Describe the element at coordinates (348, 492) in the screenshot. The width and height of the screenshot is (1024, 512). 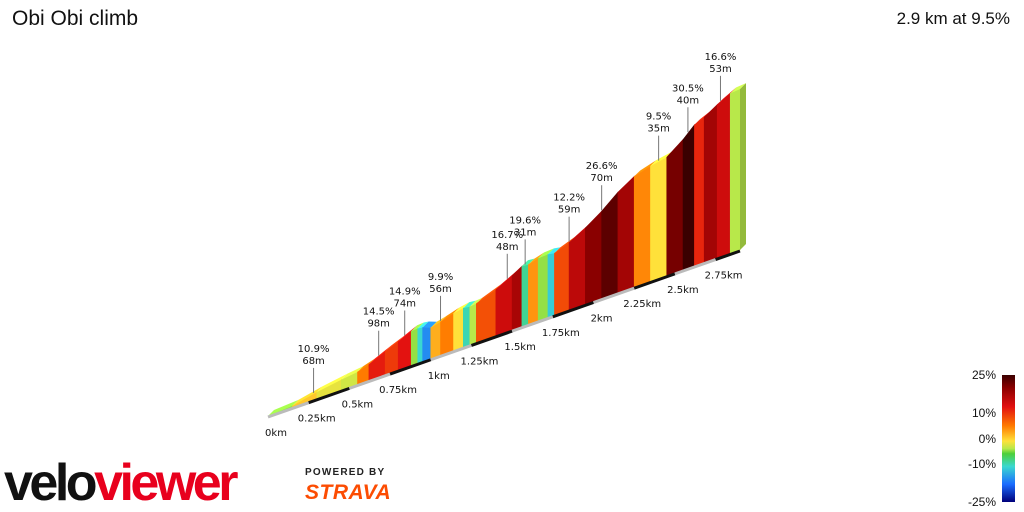
I see `strava-logo: STRAVA` at that location.